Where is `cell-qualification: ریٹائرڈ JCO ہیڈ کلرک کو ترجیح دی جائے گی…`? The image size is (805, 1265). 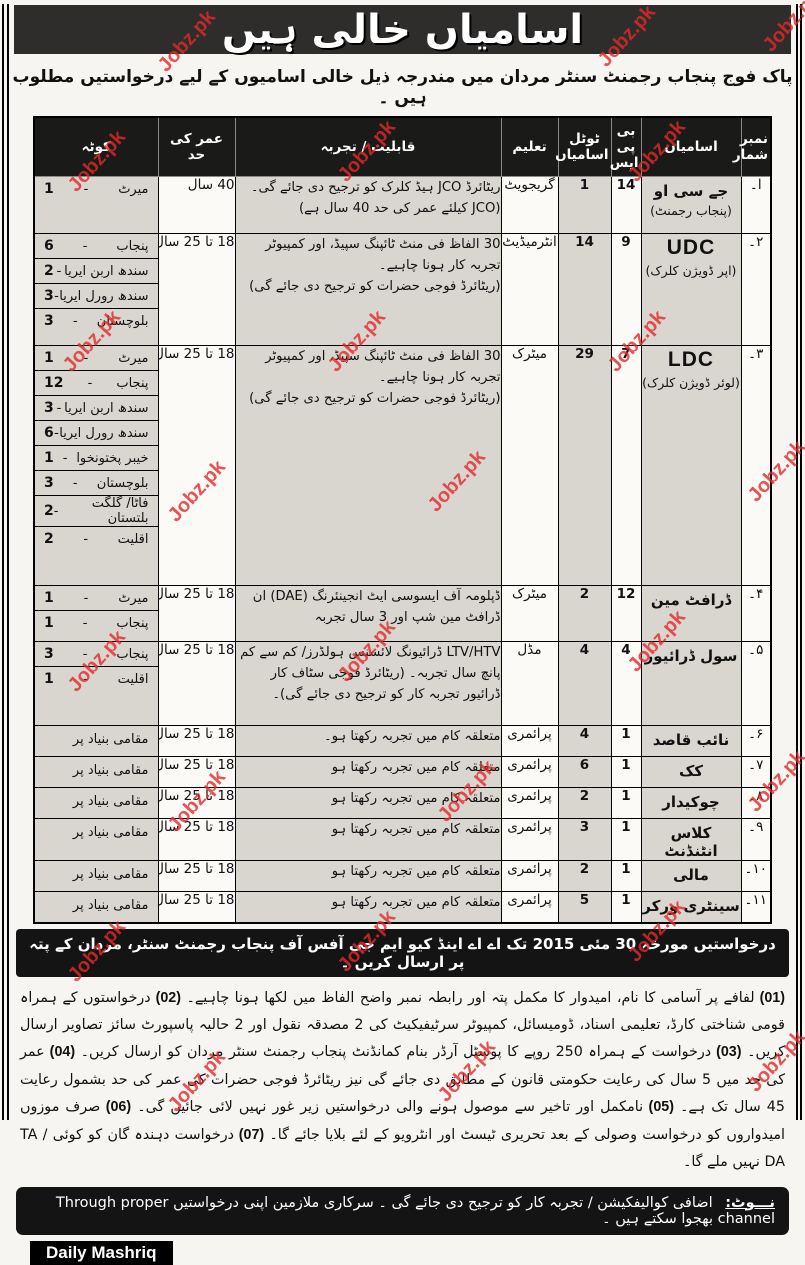
cell-qualification: ریٹائرڈ JCO ہیڈ کلرک کو ترجیح دی جائے گی… is located at coordinates (368, 205).